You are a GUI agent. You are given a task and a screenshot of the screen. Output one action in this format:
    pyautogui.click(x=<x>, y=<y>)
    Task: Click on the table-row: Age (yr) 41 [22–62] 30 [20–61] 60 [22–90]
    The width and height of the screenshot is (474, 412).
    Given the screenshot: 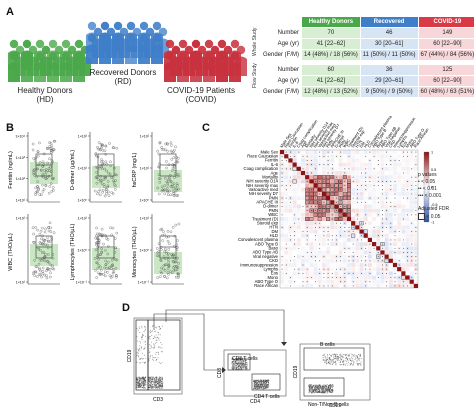 What is the action you would take?
    pyautogui.click(x=366, y=44)
    